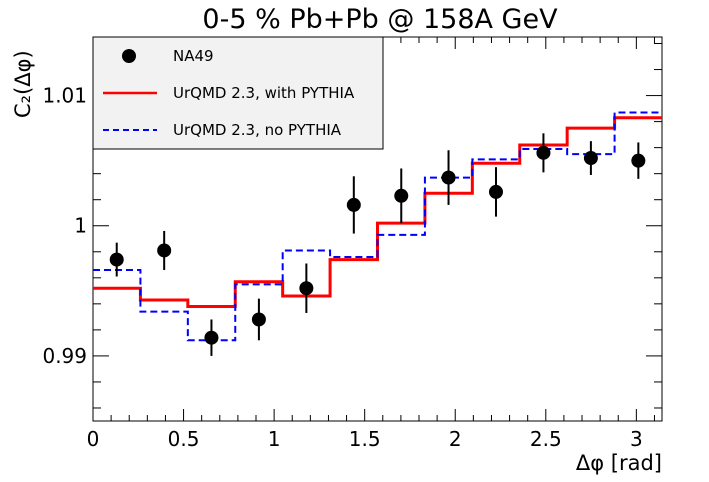 Image resolution: width=709 pixels, height=482 pixels. What do you see at coordinates (619, 463) in the screenshot?
I see `x-axis-title: Δφ [rad]` at bounding box center [619, 463].